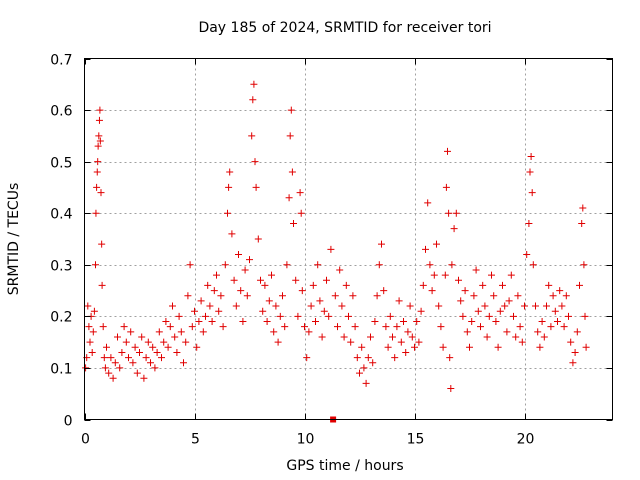 Image resolution: width=640 pixels, height=480 pixels. What do you see at coordinates (61, 61) in the screenshot?
I see `y-tick-label: 0.7` at bounding box center [61, 61].